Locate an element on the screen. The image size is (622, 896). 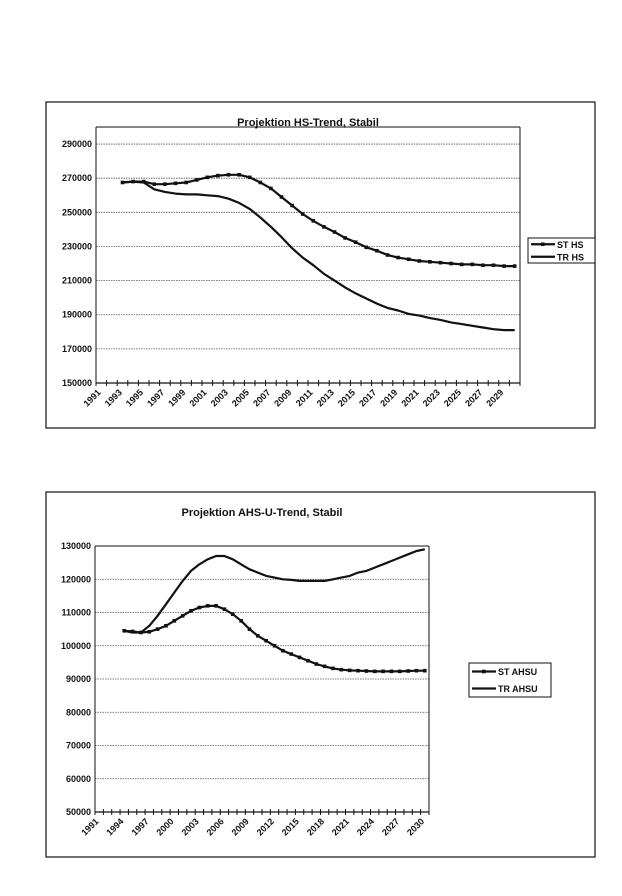
y-tick-label: 70000 is located at coordinates (78, 746).